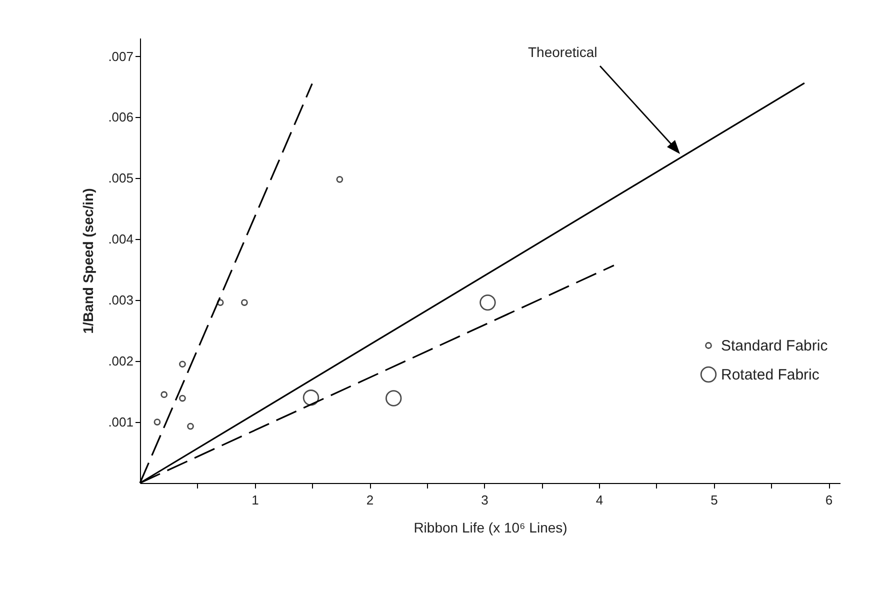 This screenshot has height=597, width=878. What do you see at coordinates (370, 500) in the screenshot?
I see `x-tick-label: 2` at bounding box center [370, 500].